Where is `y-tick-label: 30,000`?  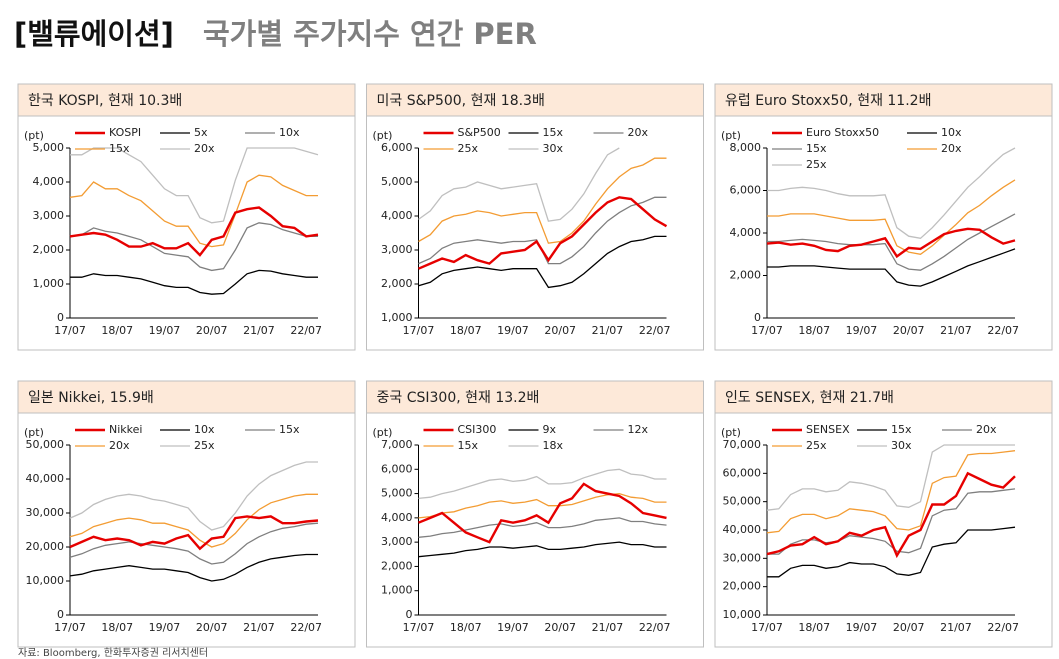
y-tick-label: 30,000 is located at coordinates (45, 512).